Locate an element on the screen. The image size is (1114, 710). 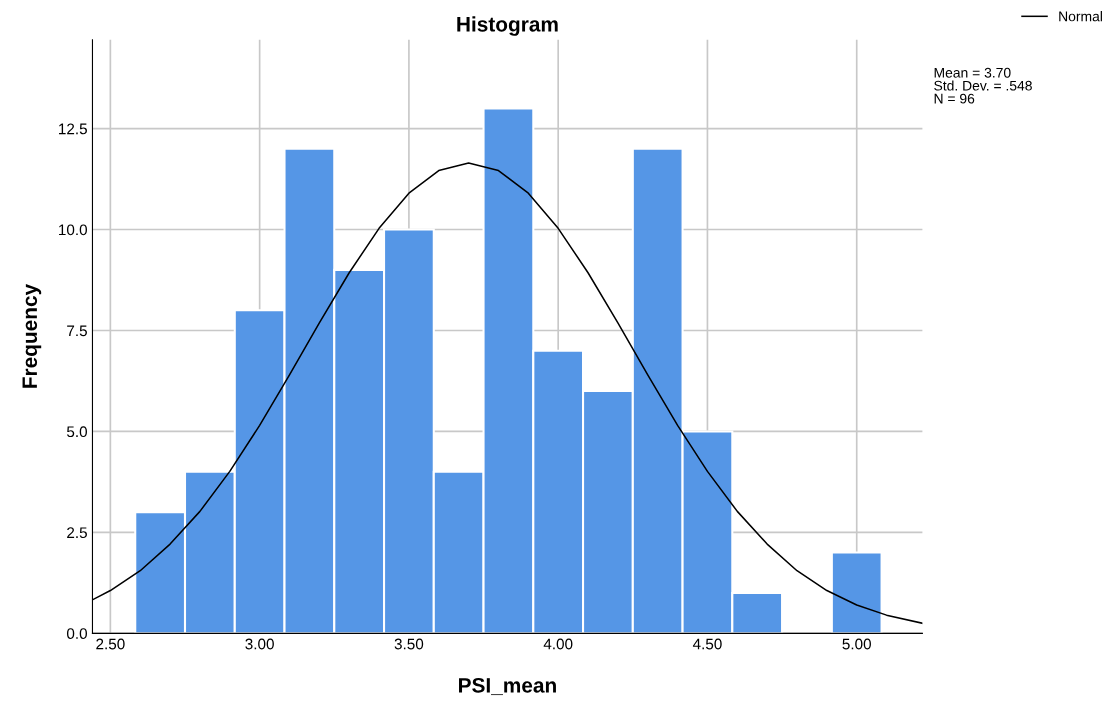
x-tick-label: 3.00 is located at coordinates (259, 644).